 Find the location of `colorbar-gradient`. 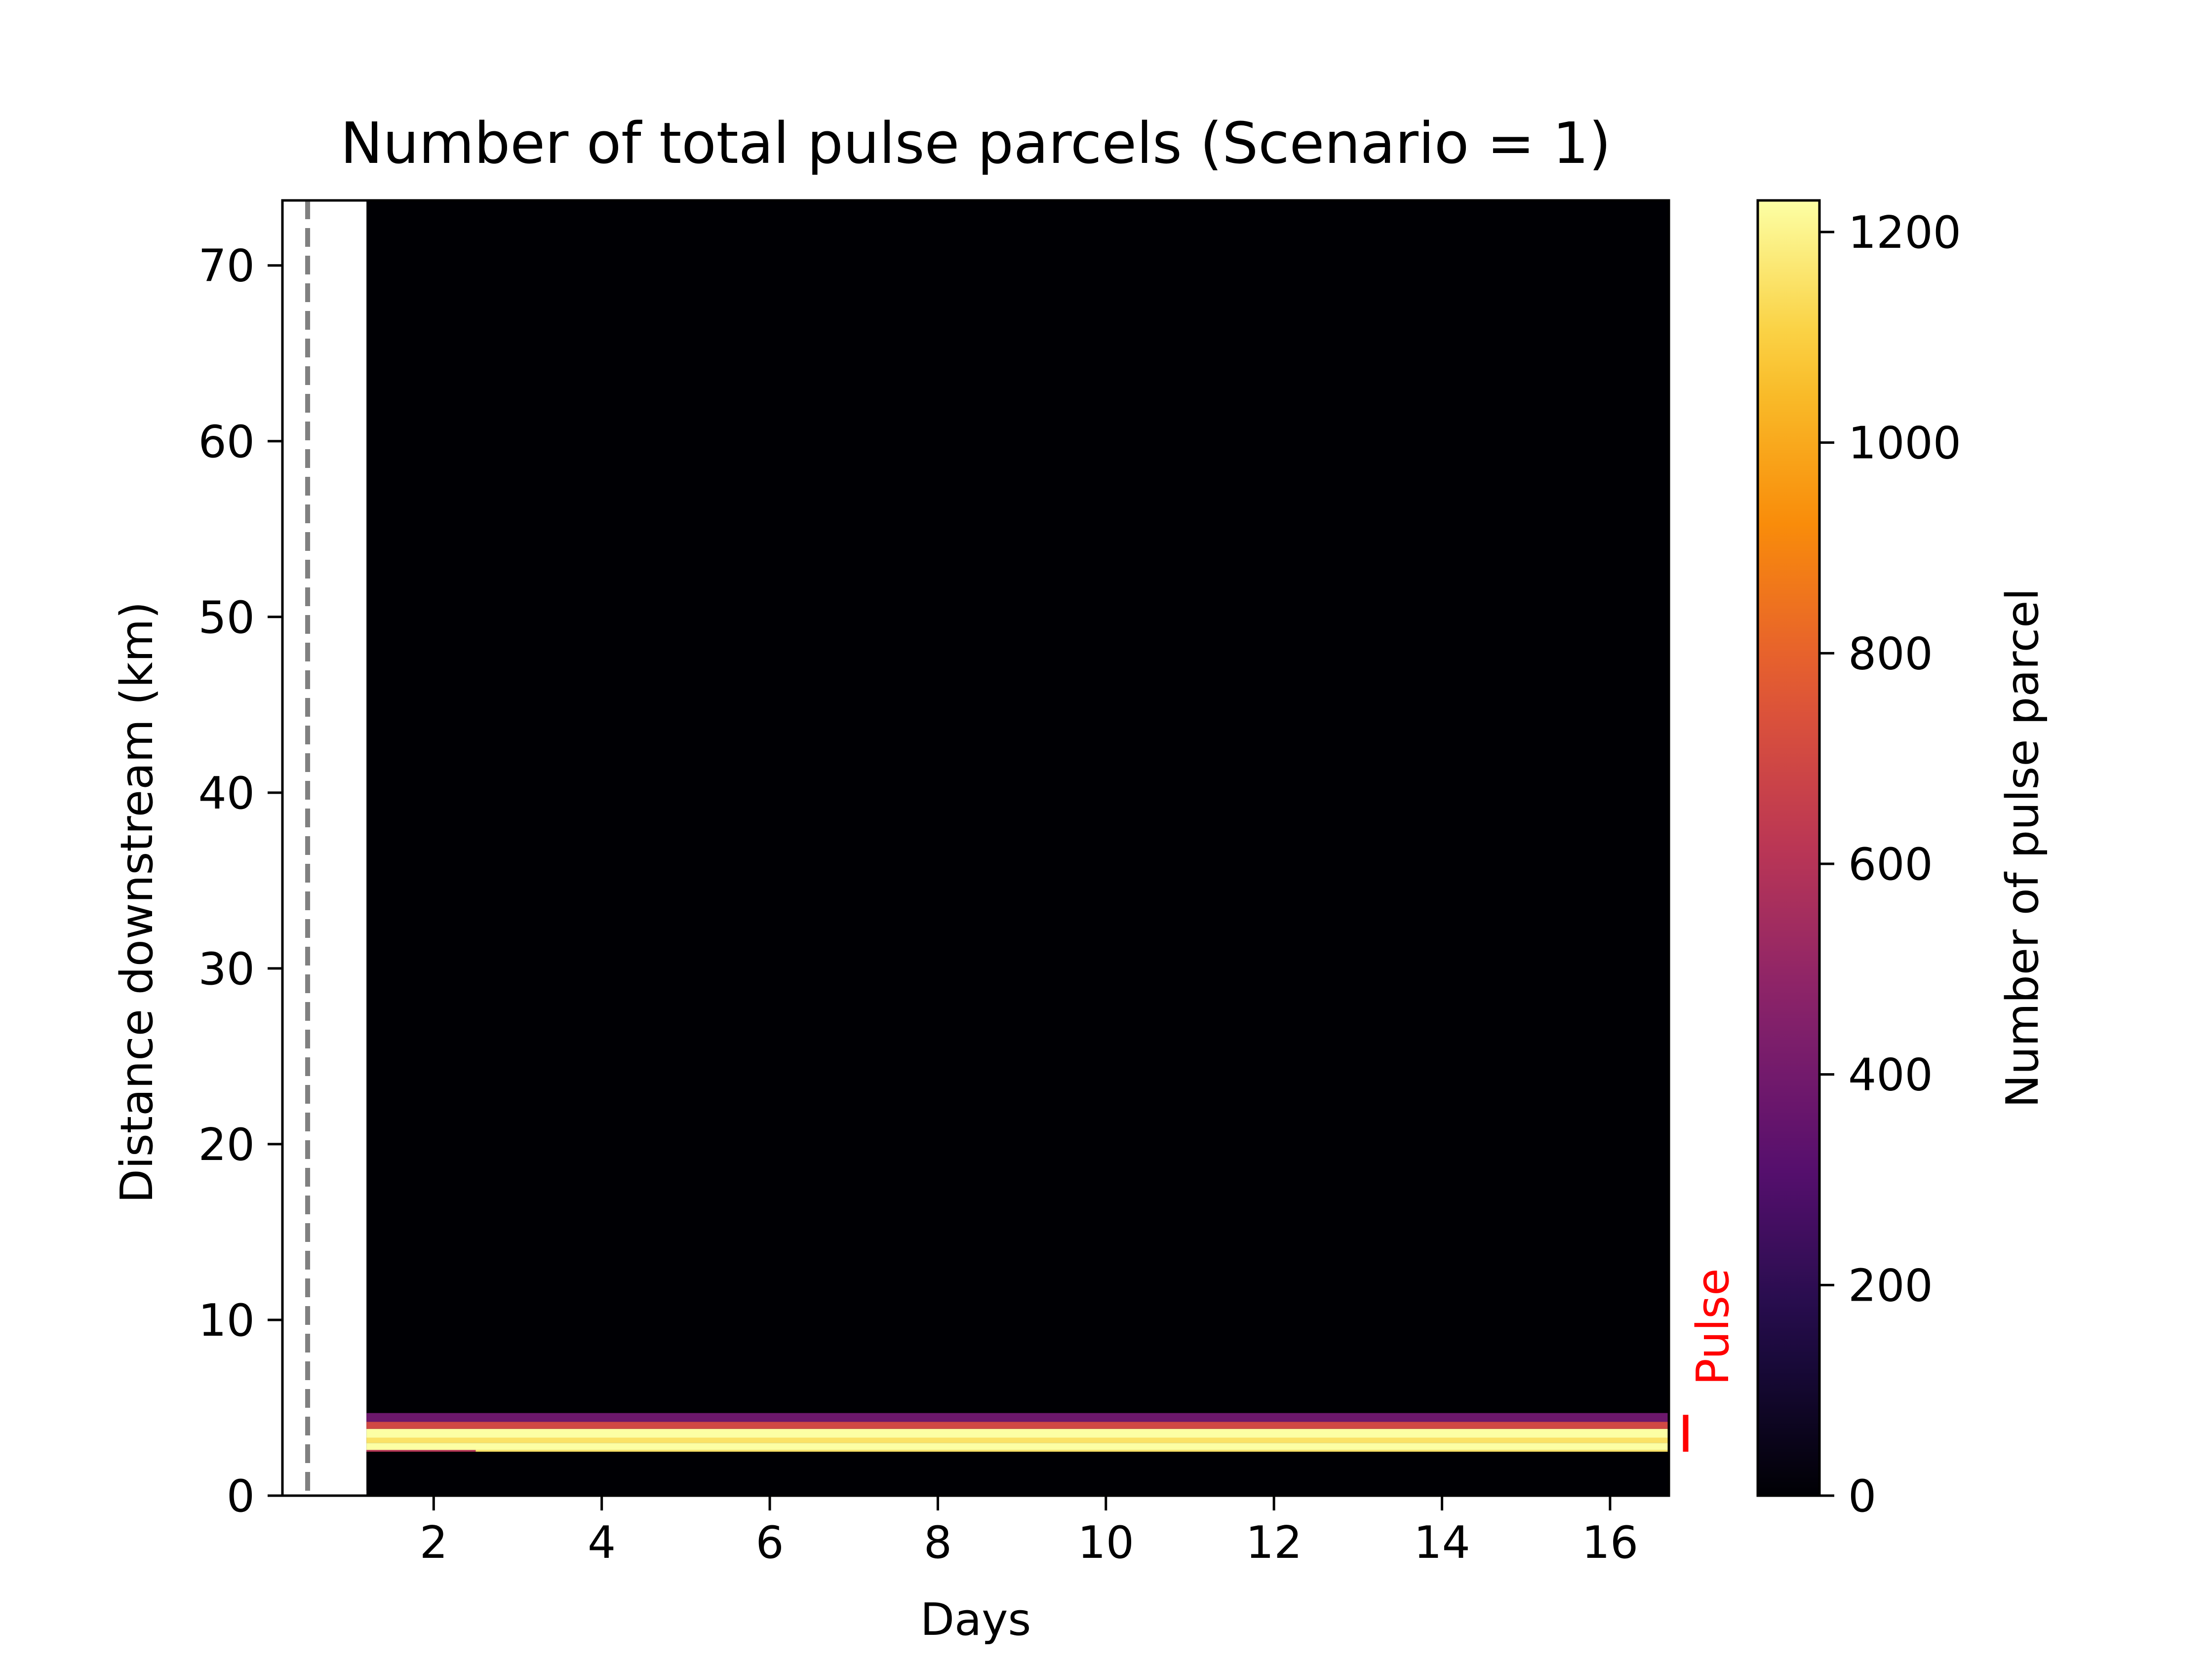

colorbar-gradient is located at coordinates (1789, 848).